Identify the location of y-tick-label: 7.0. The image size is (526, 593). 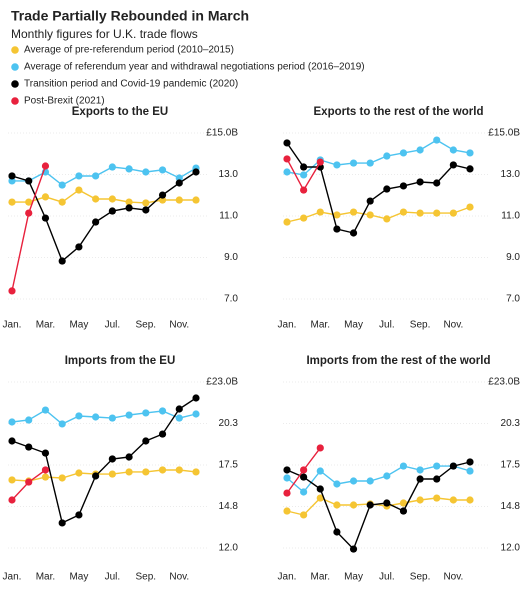
(231, 299).